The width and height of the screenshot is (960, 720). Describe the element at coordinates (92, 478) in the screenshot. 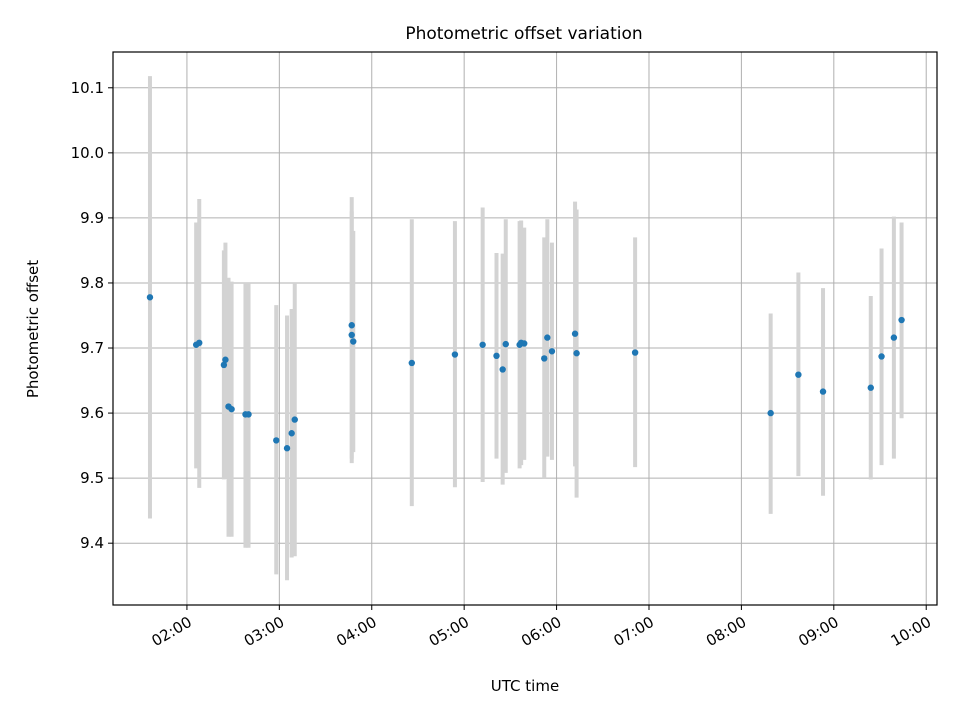

I see `y-tick-label: 9.5` at that location.